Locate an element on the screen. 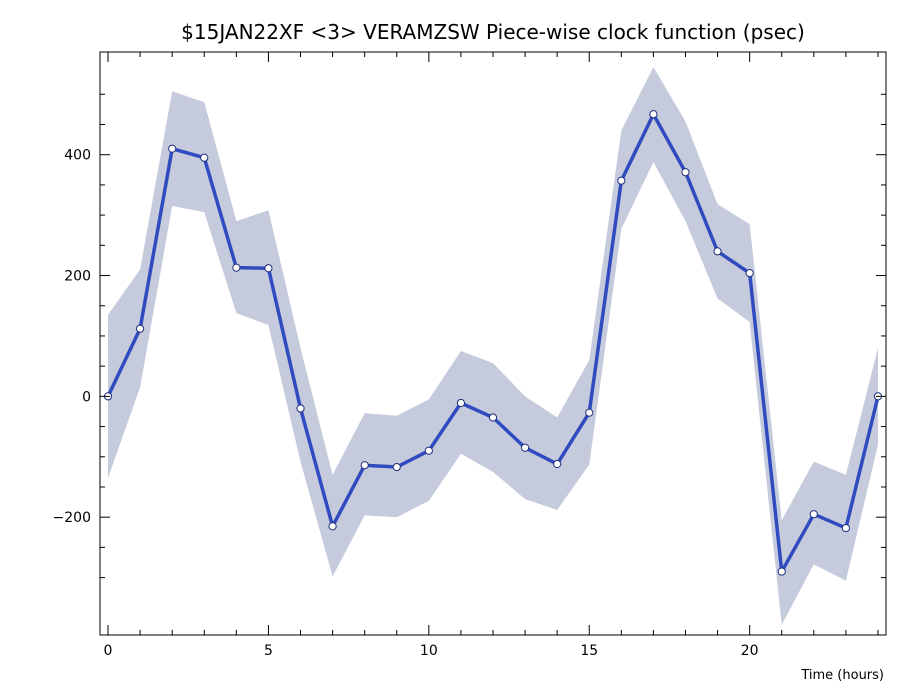 The width and height of the screenshot is (905, 687). x-tick-label: 20 is located at coordinates (750, 651).